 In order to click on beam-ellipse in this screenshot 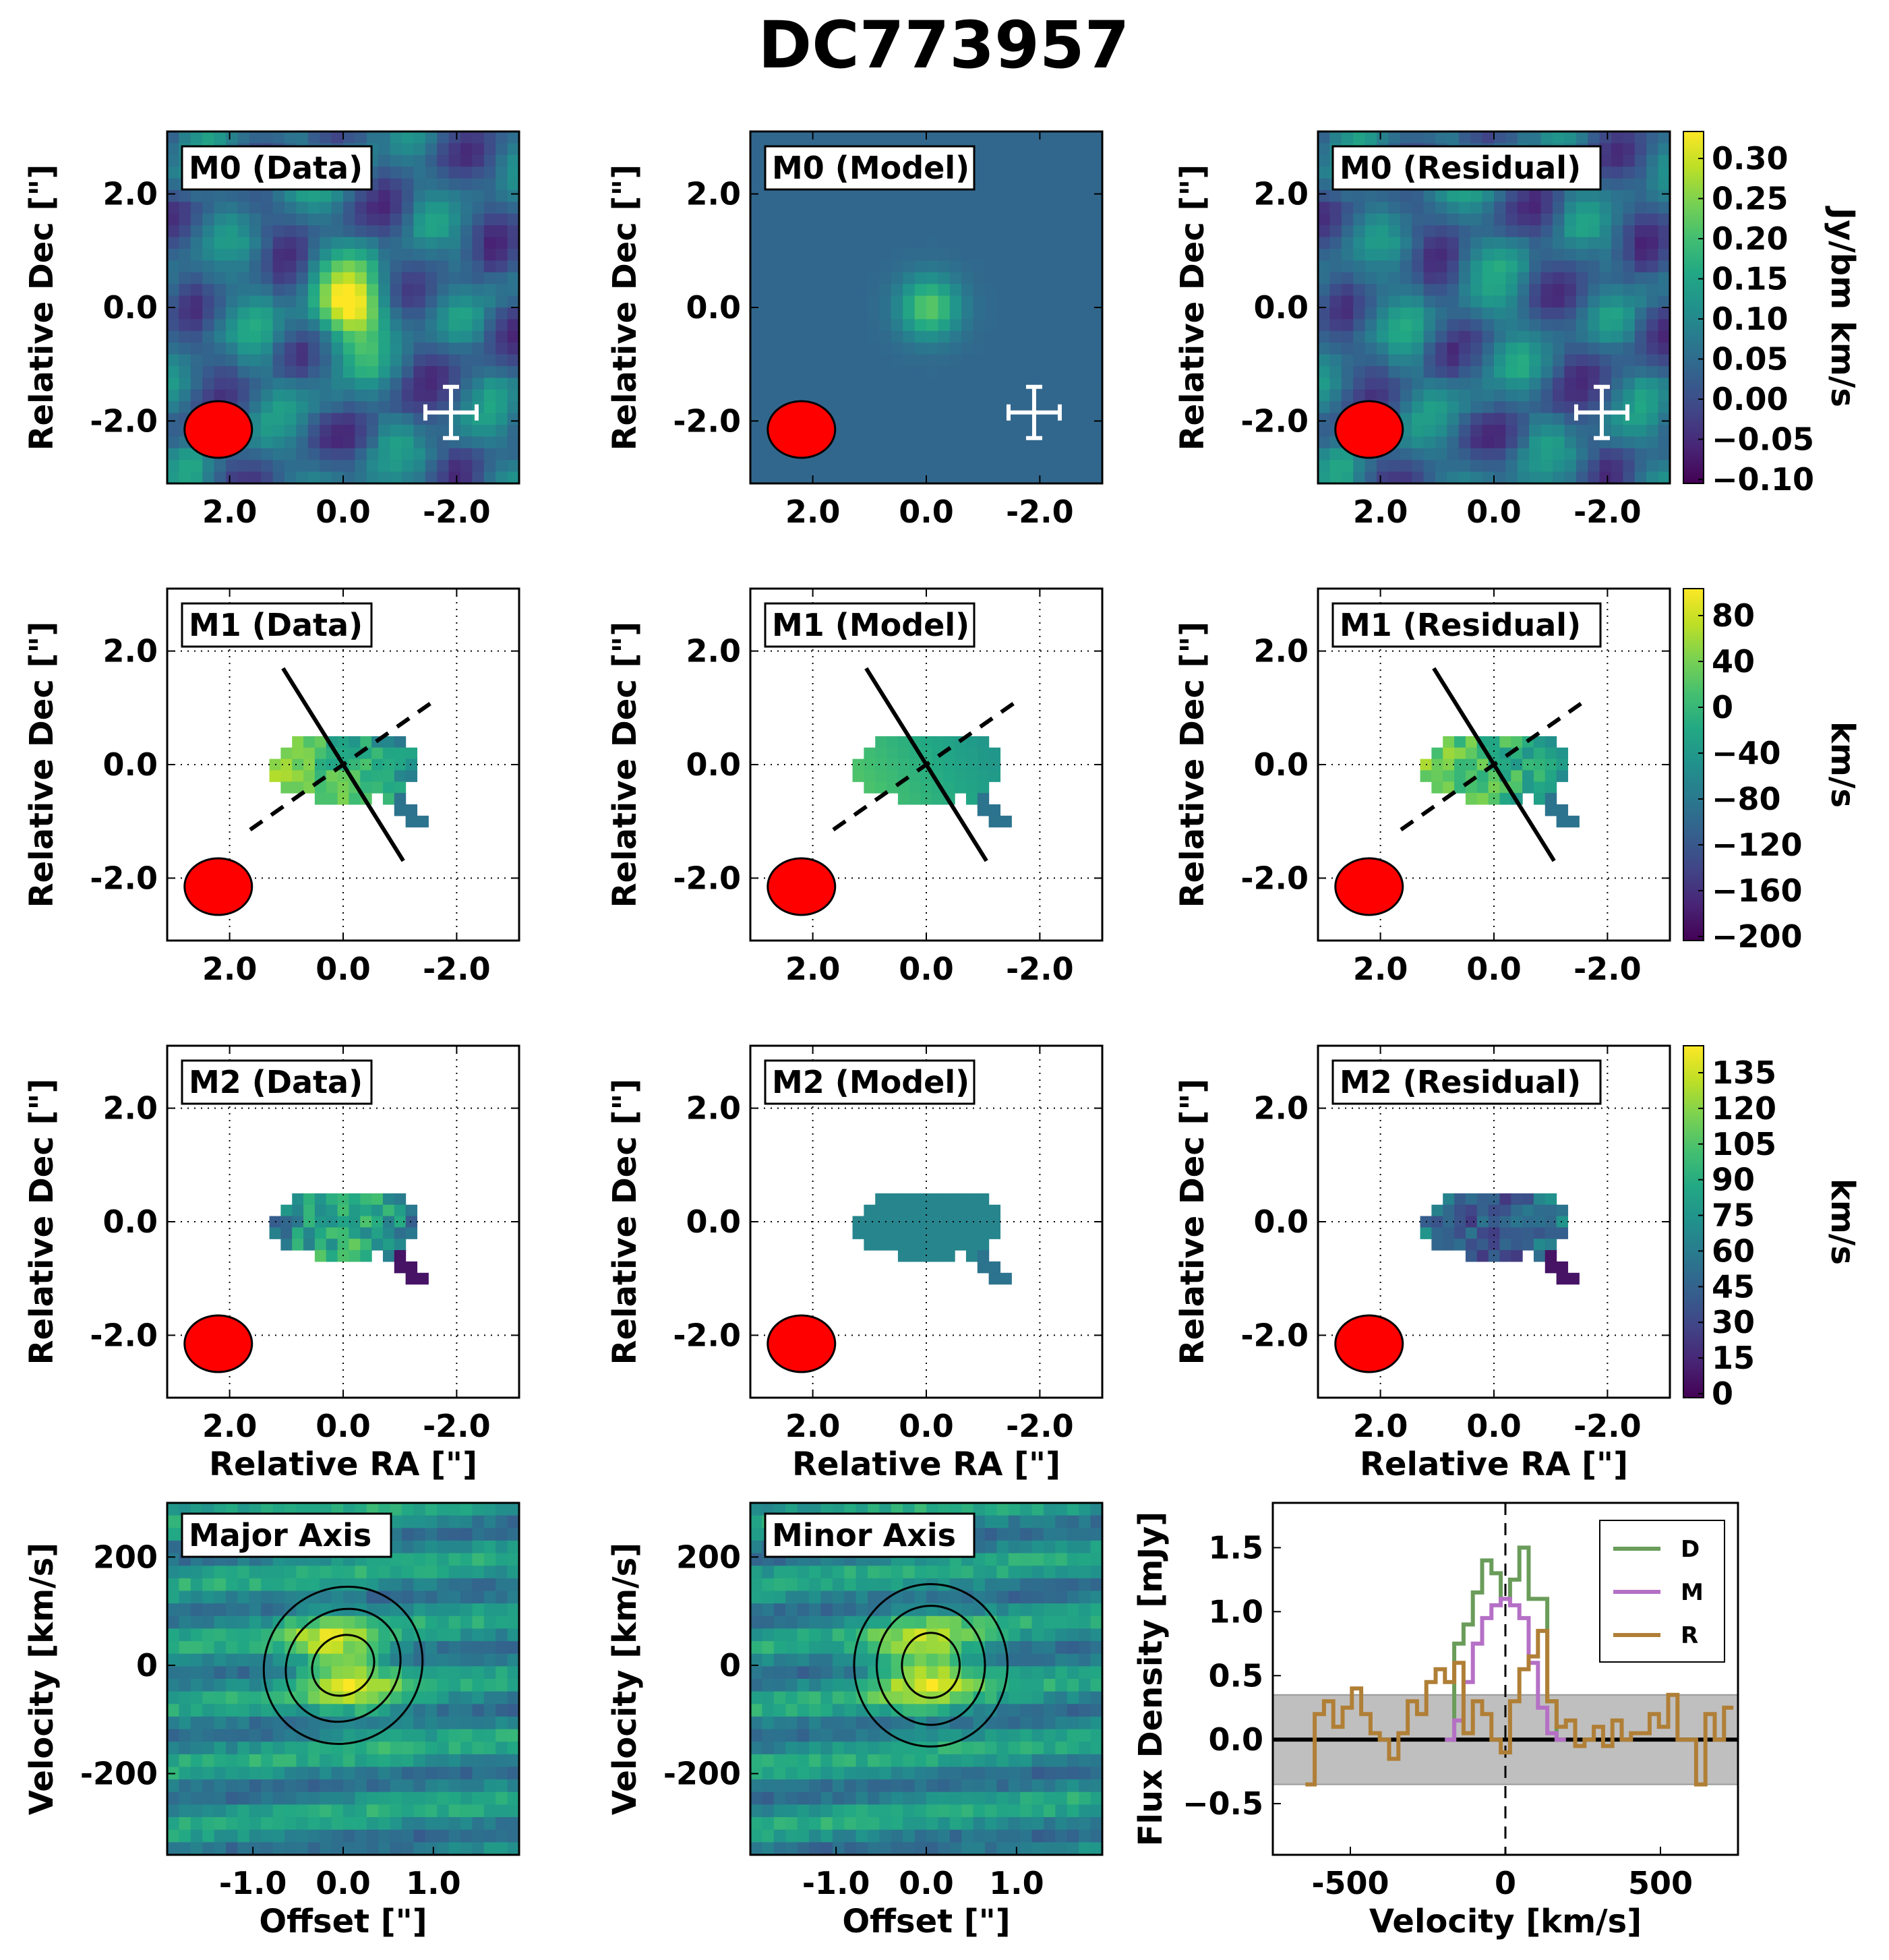, I will do `click(802, 1343)`.